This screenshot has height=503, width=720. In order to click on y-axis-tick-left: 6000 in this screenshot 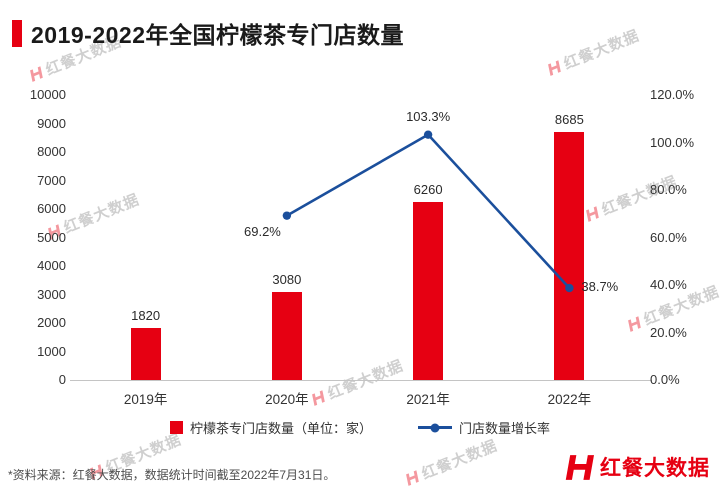, I will do `click(51, 208)`.